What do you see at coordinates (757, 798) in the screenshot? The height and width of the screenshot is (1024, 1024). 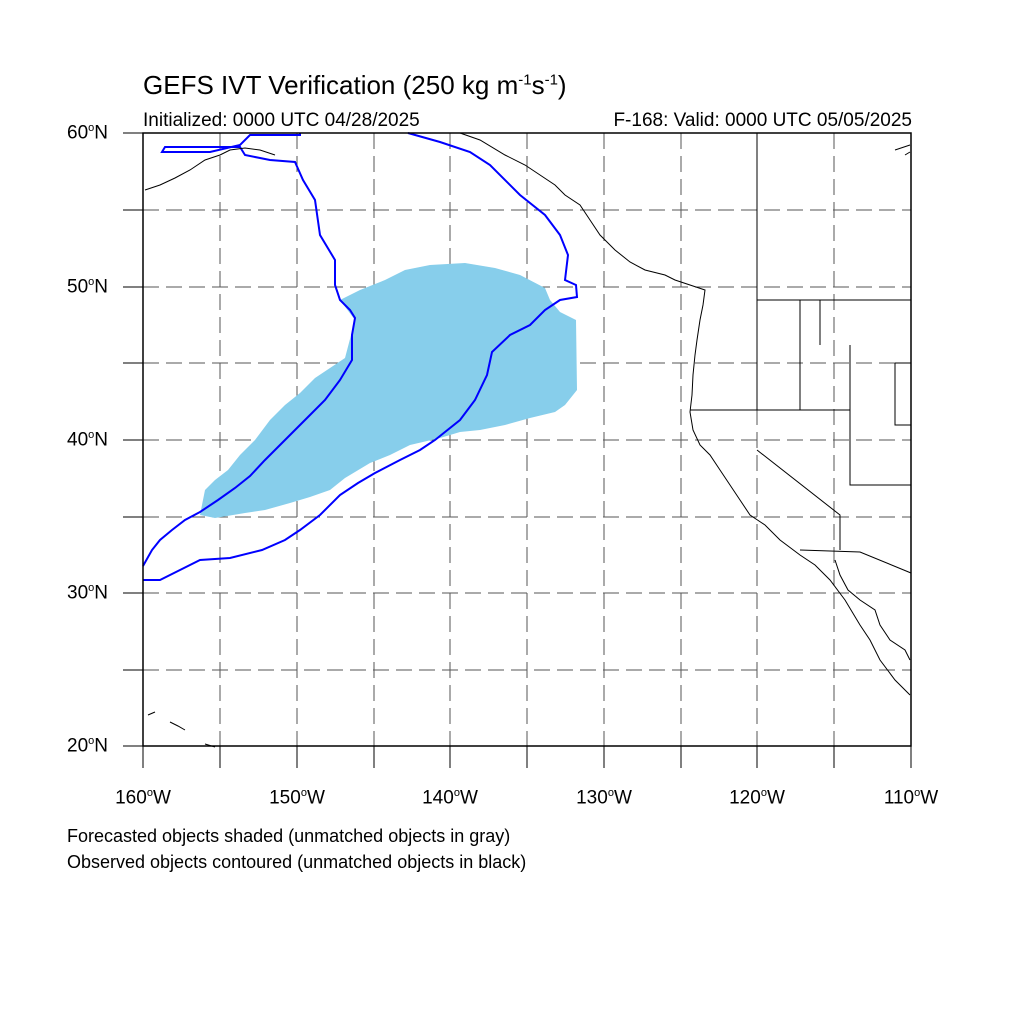 I see `lon-label-120w: 120oW` at bounding box center [757, 798].